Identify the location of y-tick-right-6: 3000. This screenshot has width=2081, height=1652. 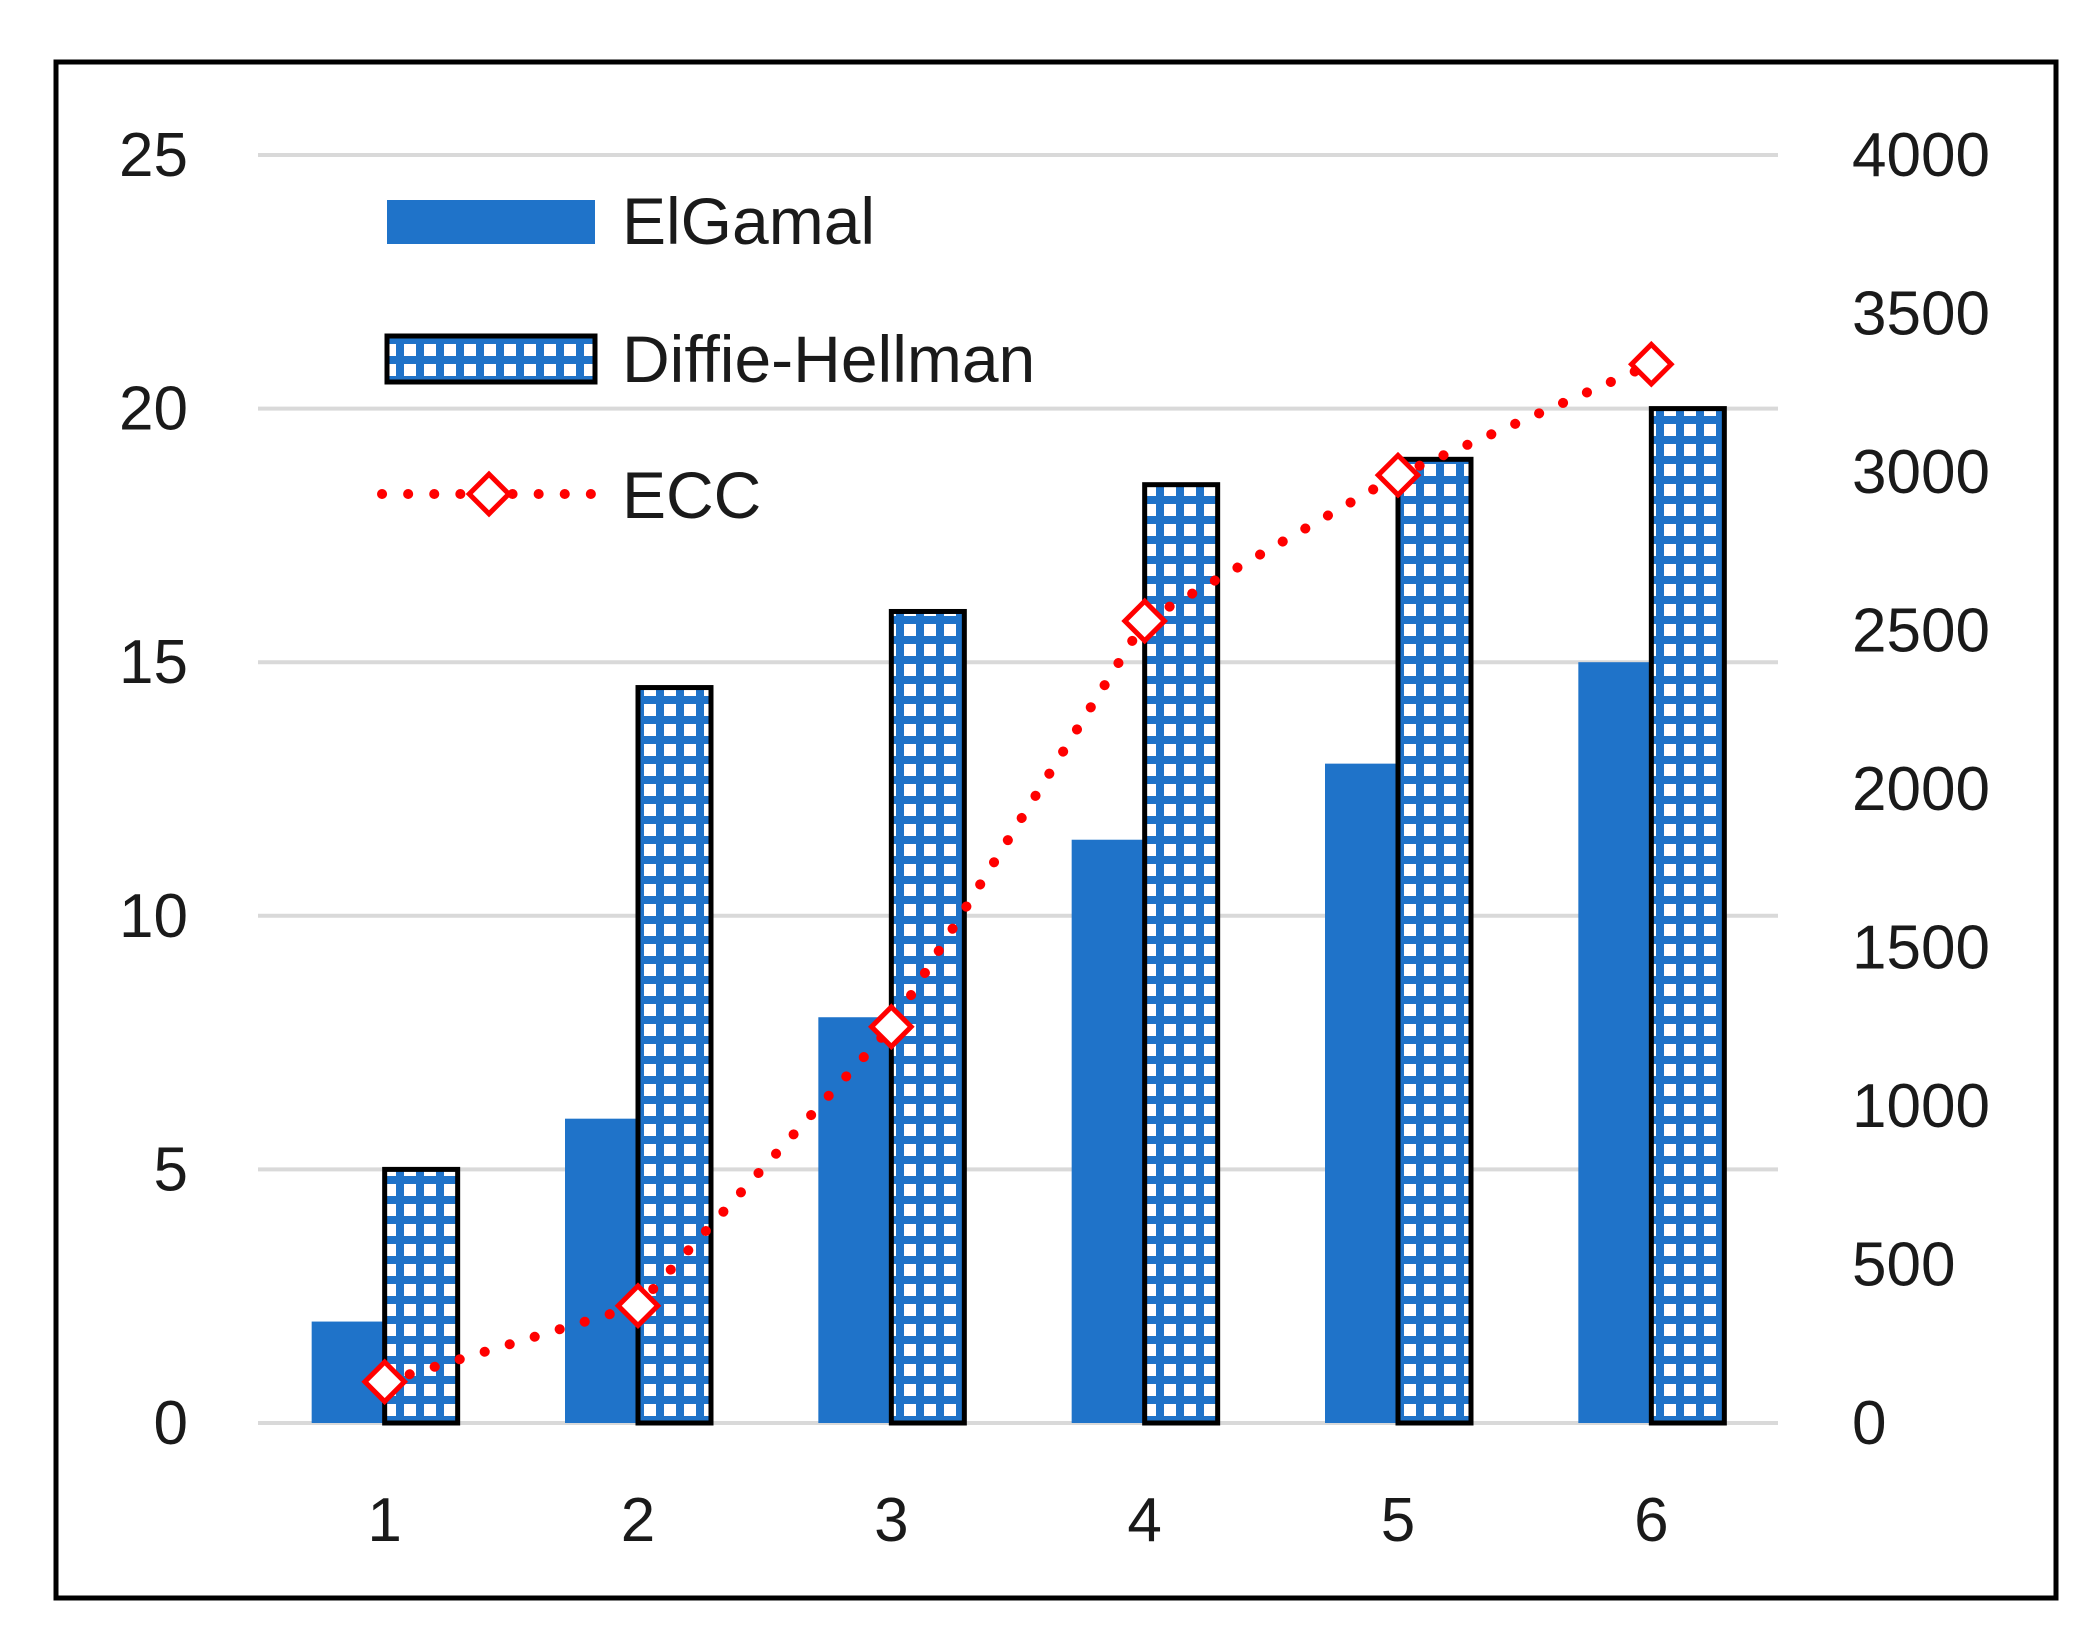
(1921, 472).